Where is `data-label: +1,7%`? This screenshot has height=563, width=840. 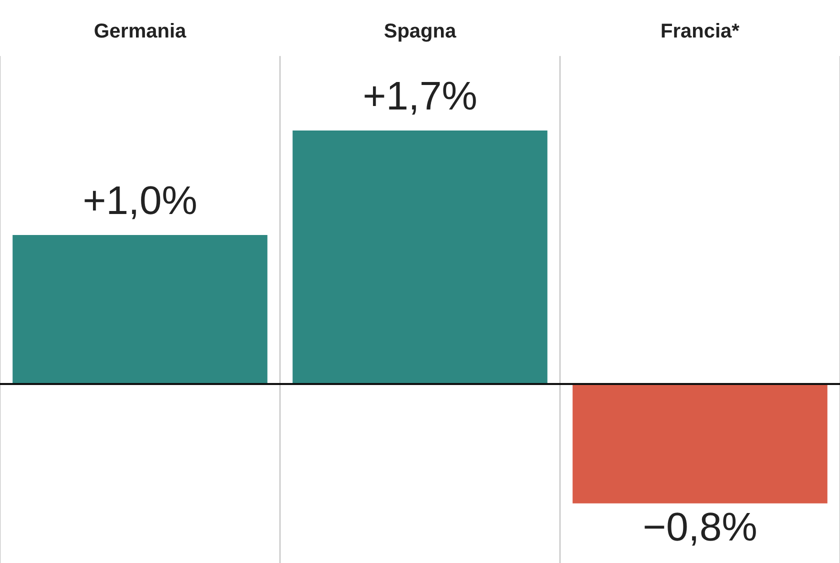
data-label: +1,7% is located at coordinates (420, 96).